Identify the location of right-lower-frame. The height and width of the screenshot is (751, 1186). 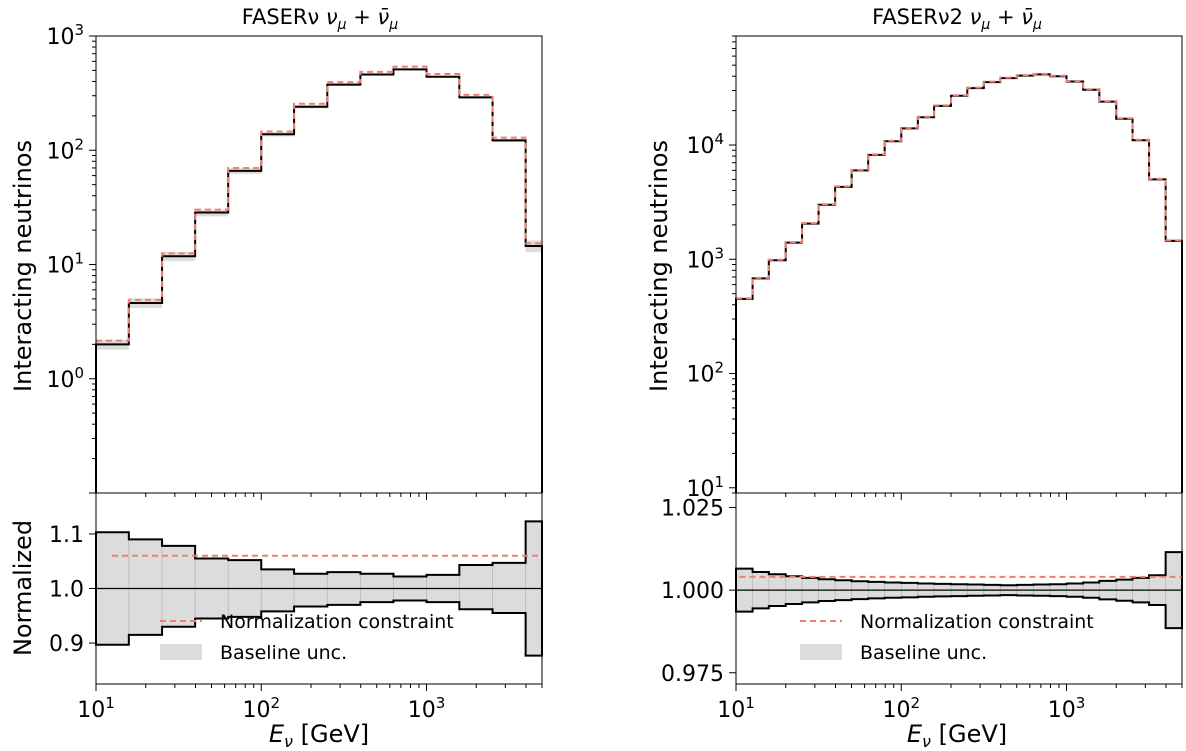
(959, 588).